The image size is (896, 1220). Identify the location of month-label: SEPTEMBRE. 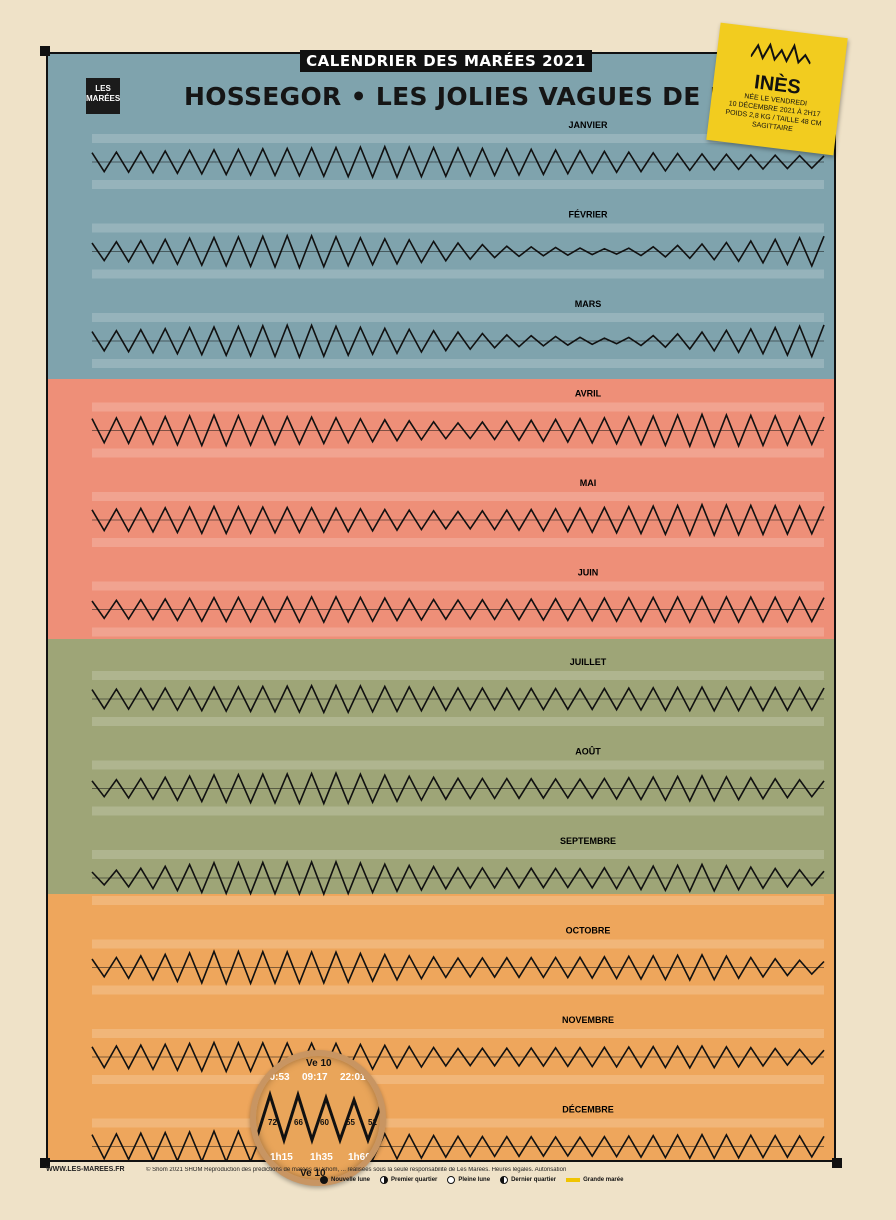
(588, 841).